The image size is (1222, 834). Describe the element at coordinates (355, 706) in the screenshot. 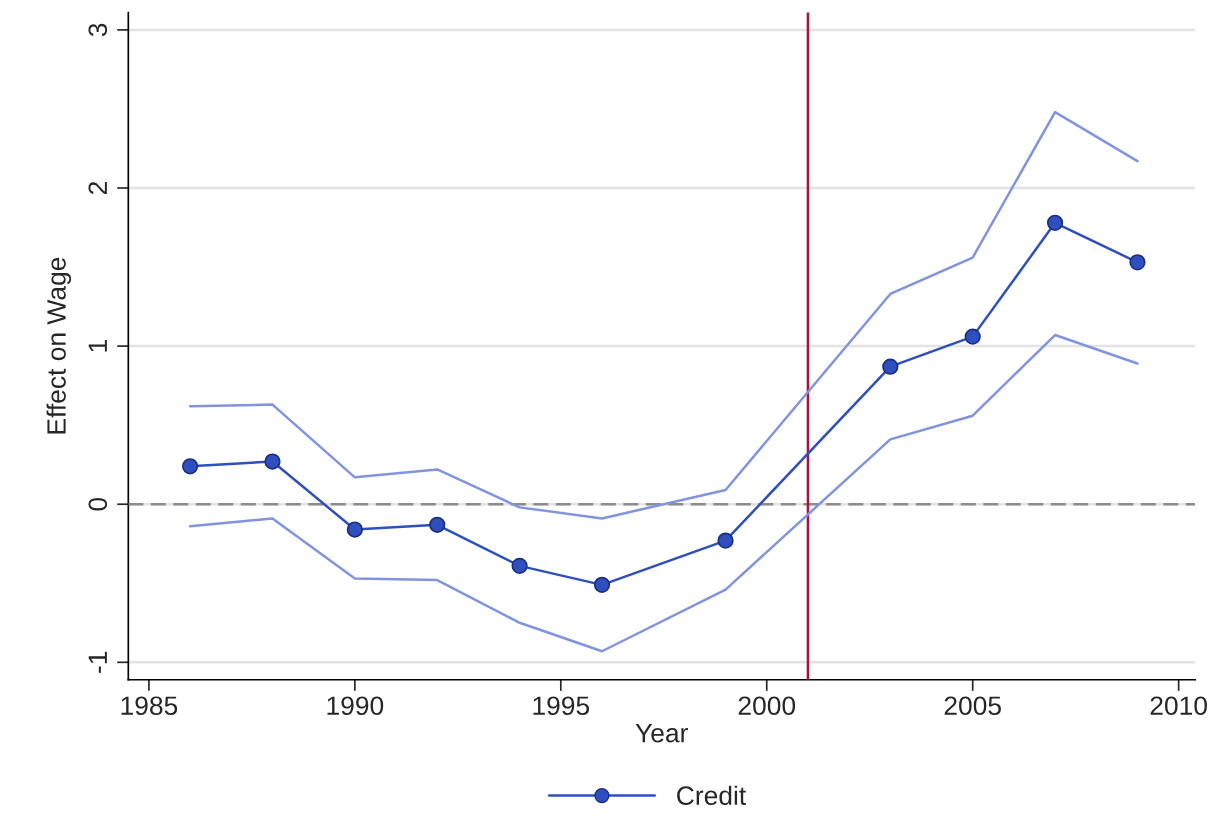

I see `x-tick-label: 1990` at that location.